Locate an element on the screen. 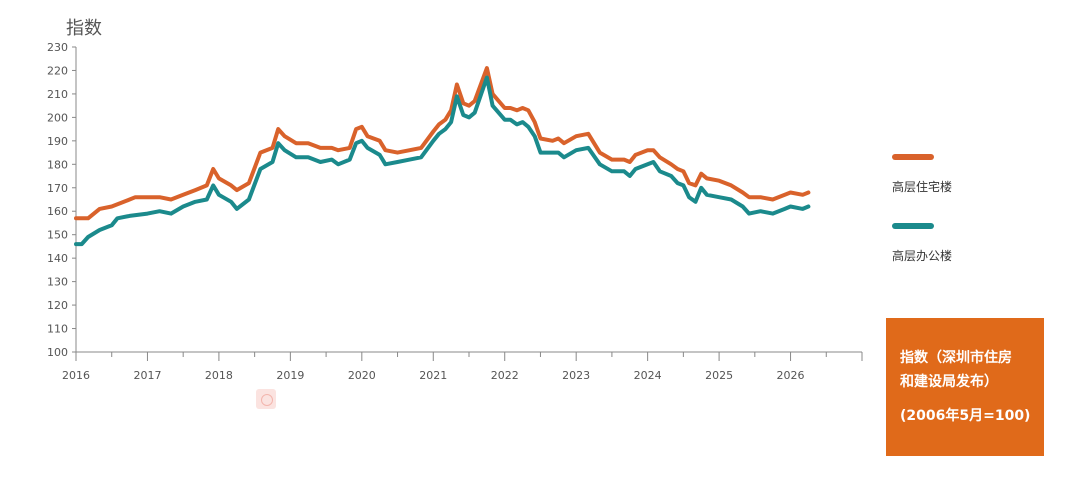 The height and width of the screenshot is (482, 1080). y-tick-label: 190 is located at coordinates (57, 141).